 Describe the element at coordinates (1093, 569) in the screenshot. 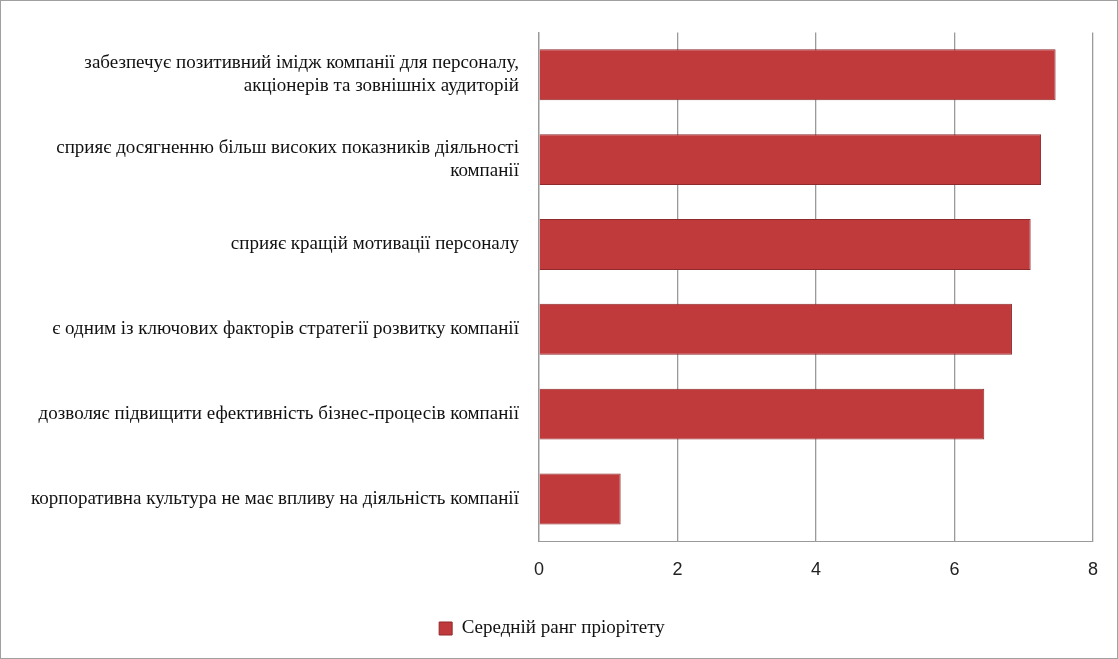

I see `x-tick-label: 8` at that location.